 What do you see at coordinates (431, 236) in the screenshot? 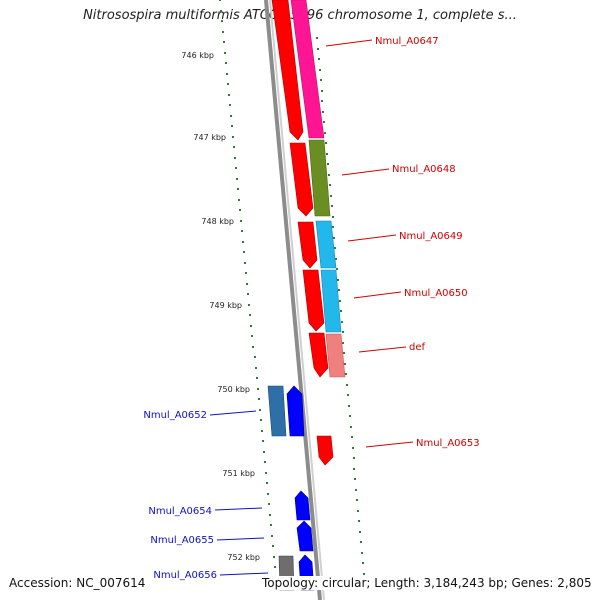
I see `gene-label-nmul-a0649: Nmul_A0649` at bounding box center [431, 236].